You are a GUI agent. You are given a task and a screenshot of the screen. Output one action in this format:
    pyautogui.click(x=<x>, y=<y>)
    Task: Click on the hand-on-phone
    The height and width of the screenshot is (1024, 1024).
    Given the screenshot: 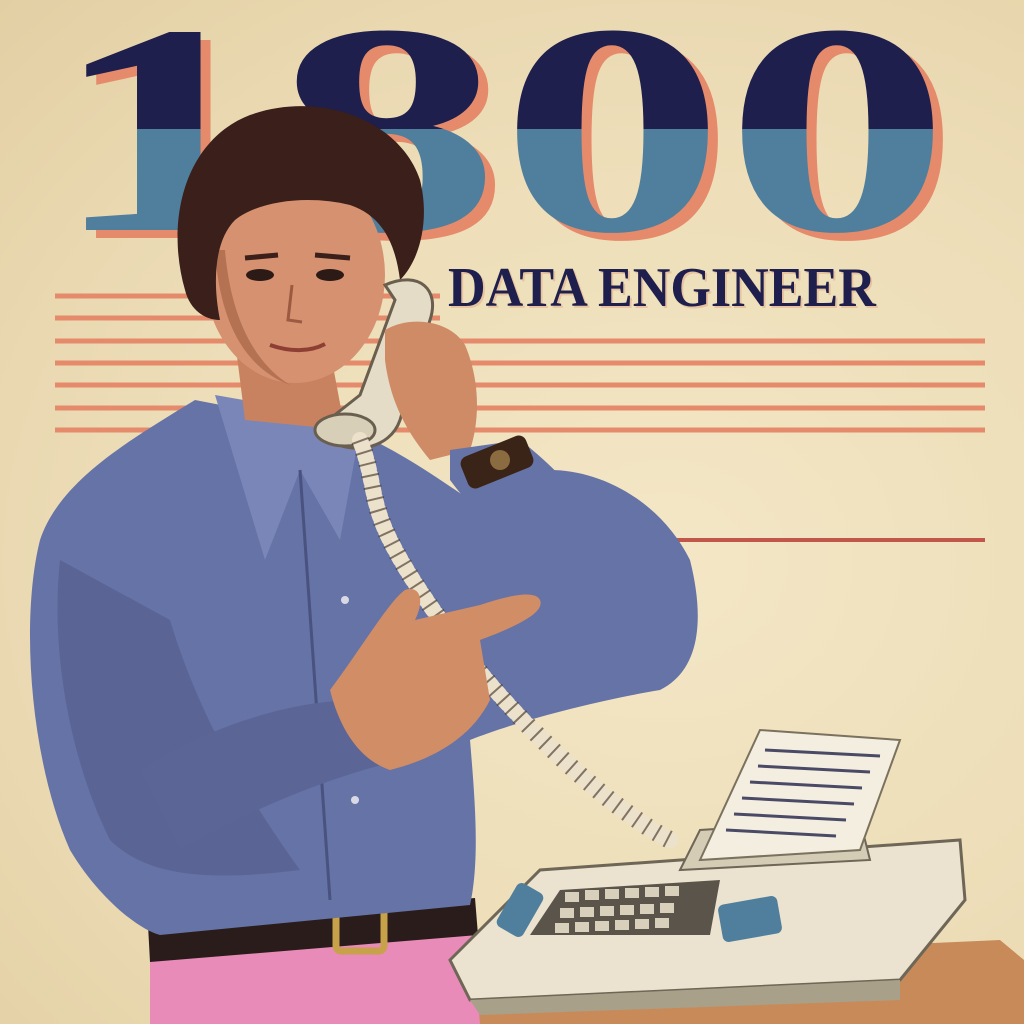 What is the action you would take?
    pyautogui.click(x=431, y=390)
    